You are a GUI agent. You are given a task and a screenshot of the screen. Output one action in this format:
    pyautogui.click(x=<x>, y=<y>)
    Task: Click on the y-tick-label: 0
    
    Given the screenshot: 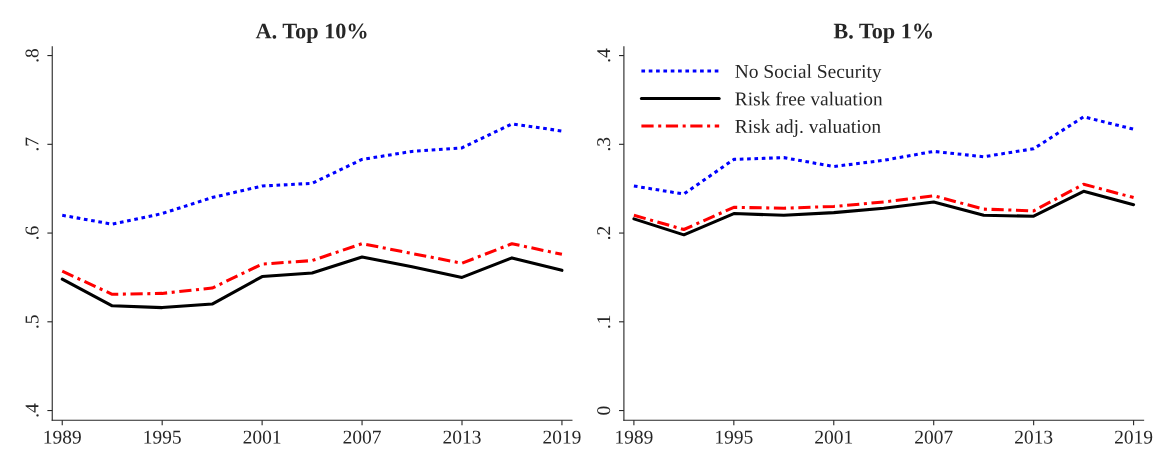 What is the action you would take?
    pyautogui.click(x=604, y=410)
    